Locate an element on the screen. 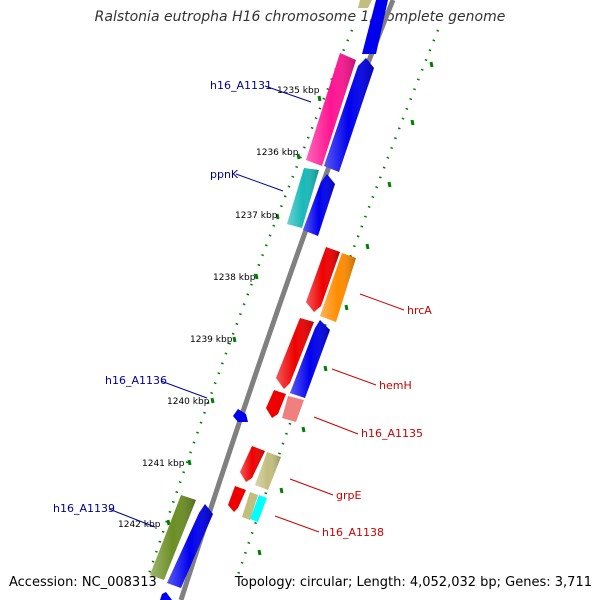 This screenshot has height=600, width=600. gene-feature-h16_A1136 is located at coordinates (240, 415).